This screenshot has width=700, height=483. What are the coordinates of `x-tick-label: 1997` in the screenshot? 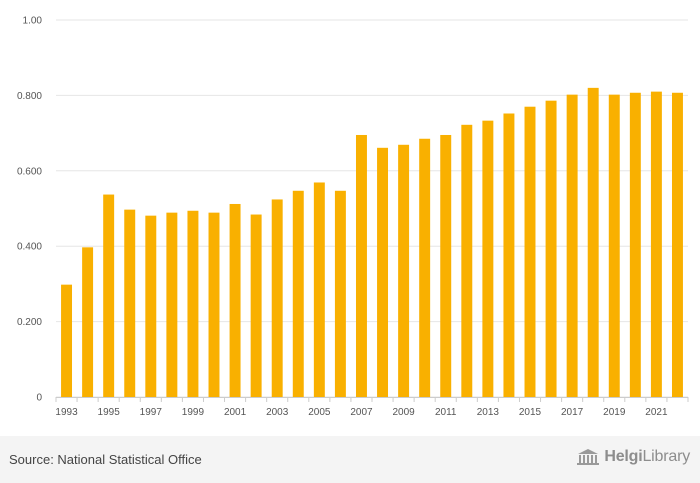 It's located at (151, 412).